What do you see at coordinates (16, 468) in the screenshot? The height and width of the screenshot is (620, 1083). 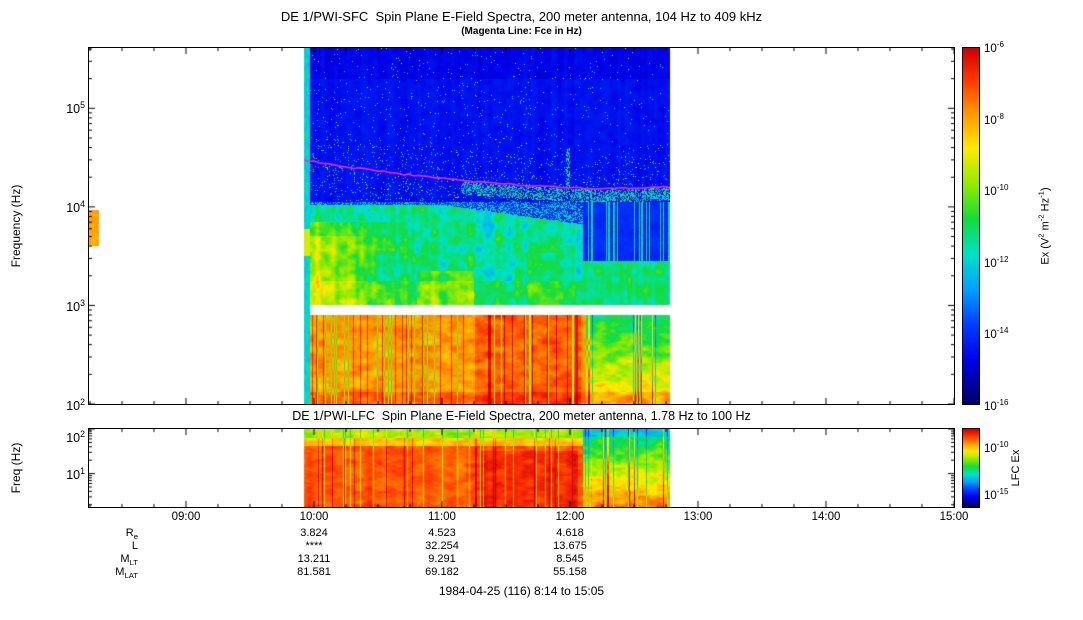 I see `lfc-y-axis-label: Freq (Hz)` at bounding box center [16, 468].